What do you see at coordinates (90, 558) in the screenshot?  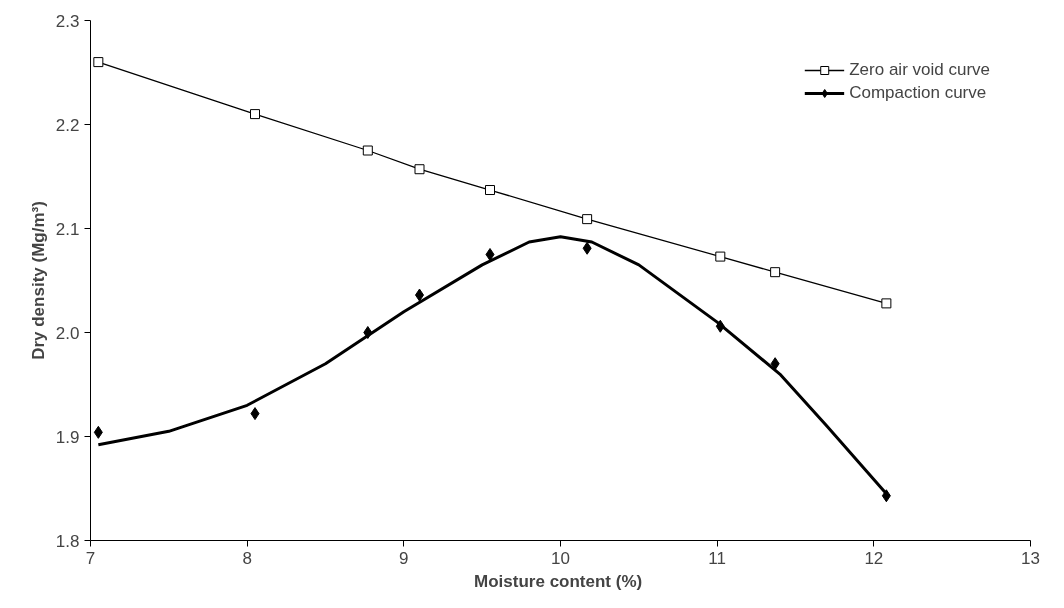 I see `x-tick-label: 7` at bounding box center [90, 558].